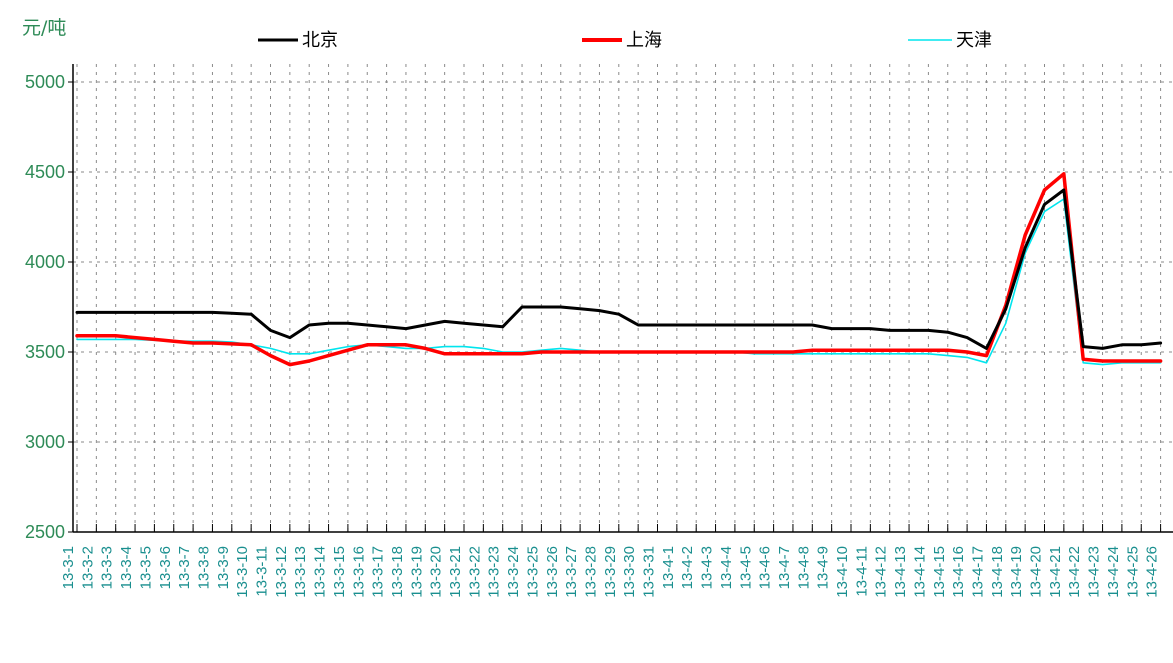  Describe the element at coordinates (745, 567) in the screenshot. I see `x-tick-label: 13-4-5` at that location.